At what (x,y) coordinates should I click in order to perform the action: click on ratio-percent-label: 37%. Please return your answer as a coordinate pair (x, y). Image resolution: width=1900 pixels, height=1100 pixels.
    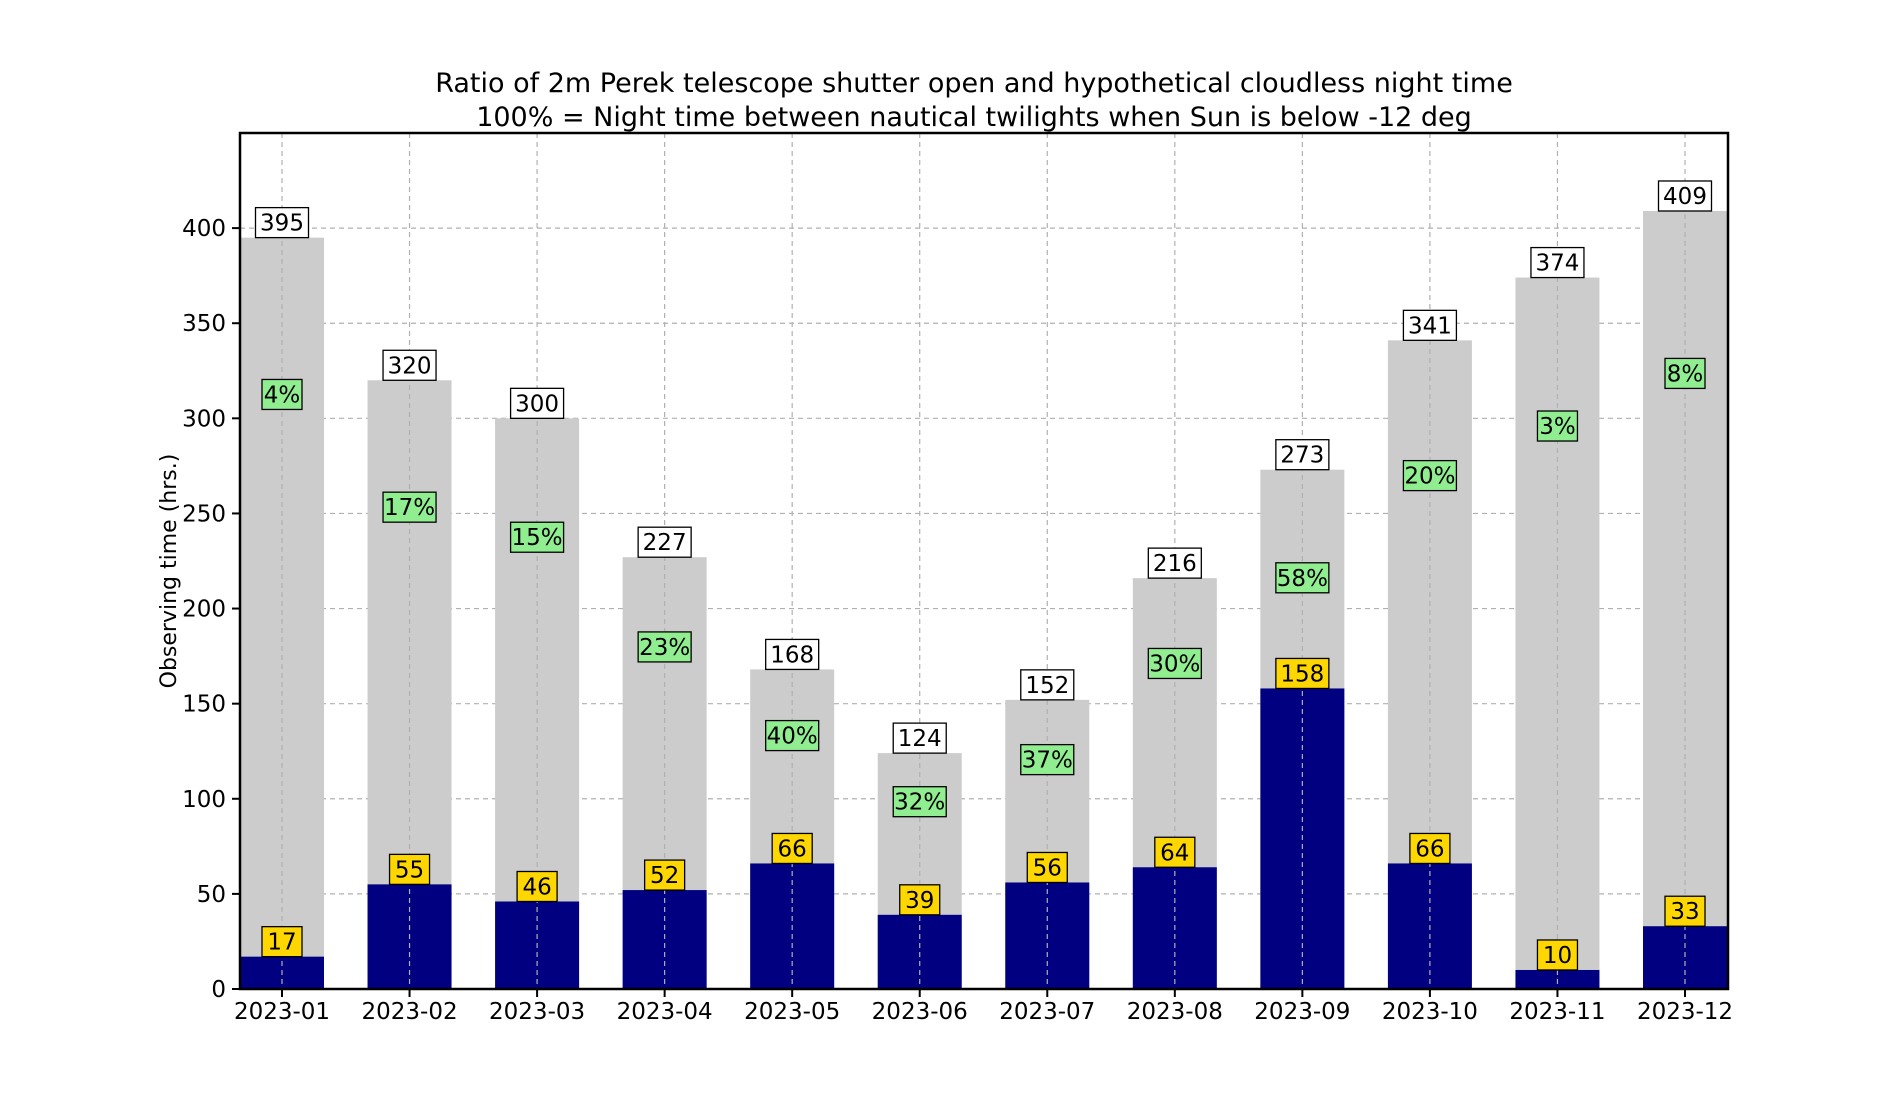
    Looking at the image, I should click on (1047, 759).